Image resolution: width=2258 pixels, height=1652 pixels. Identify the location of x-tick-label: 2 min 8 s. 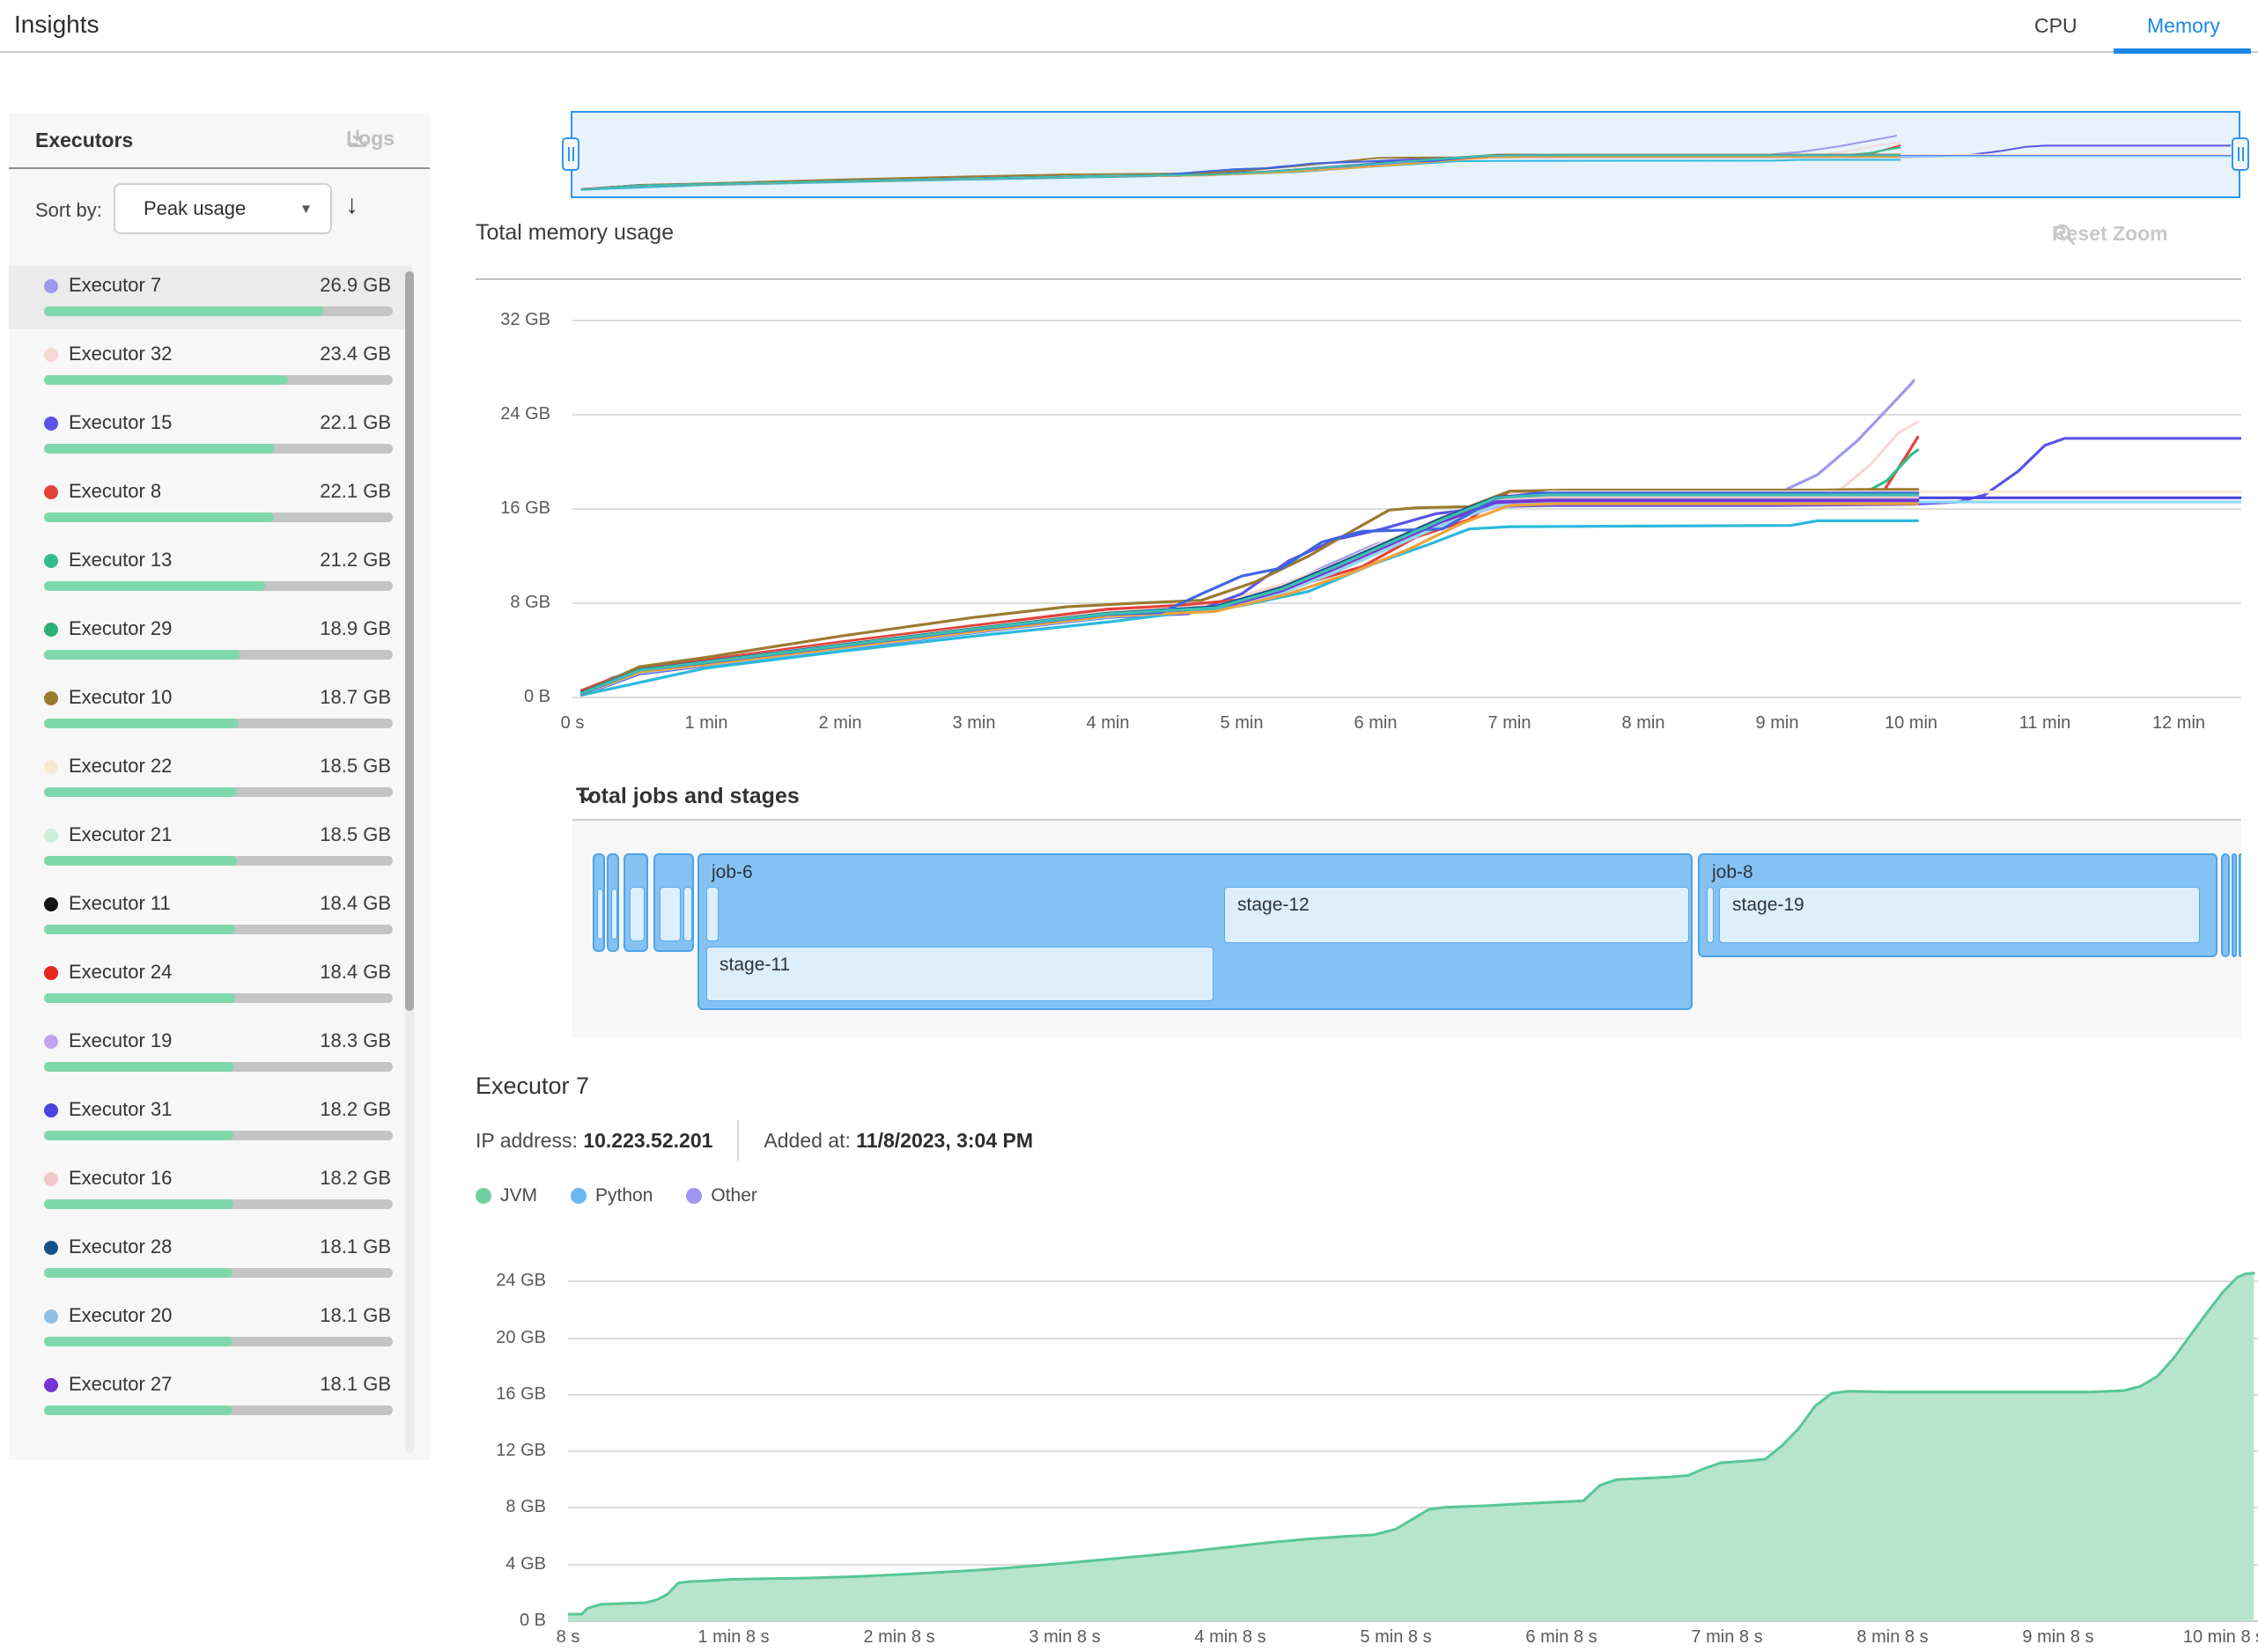
(899, 1637).